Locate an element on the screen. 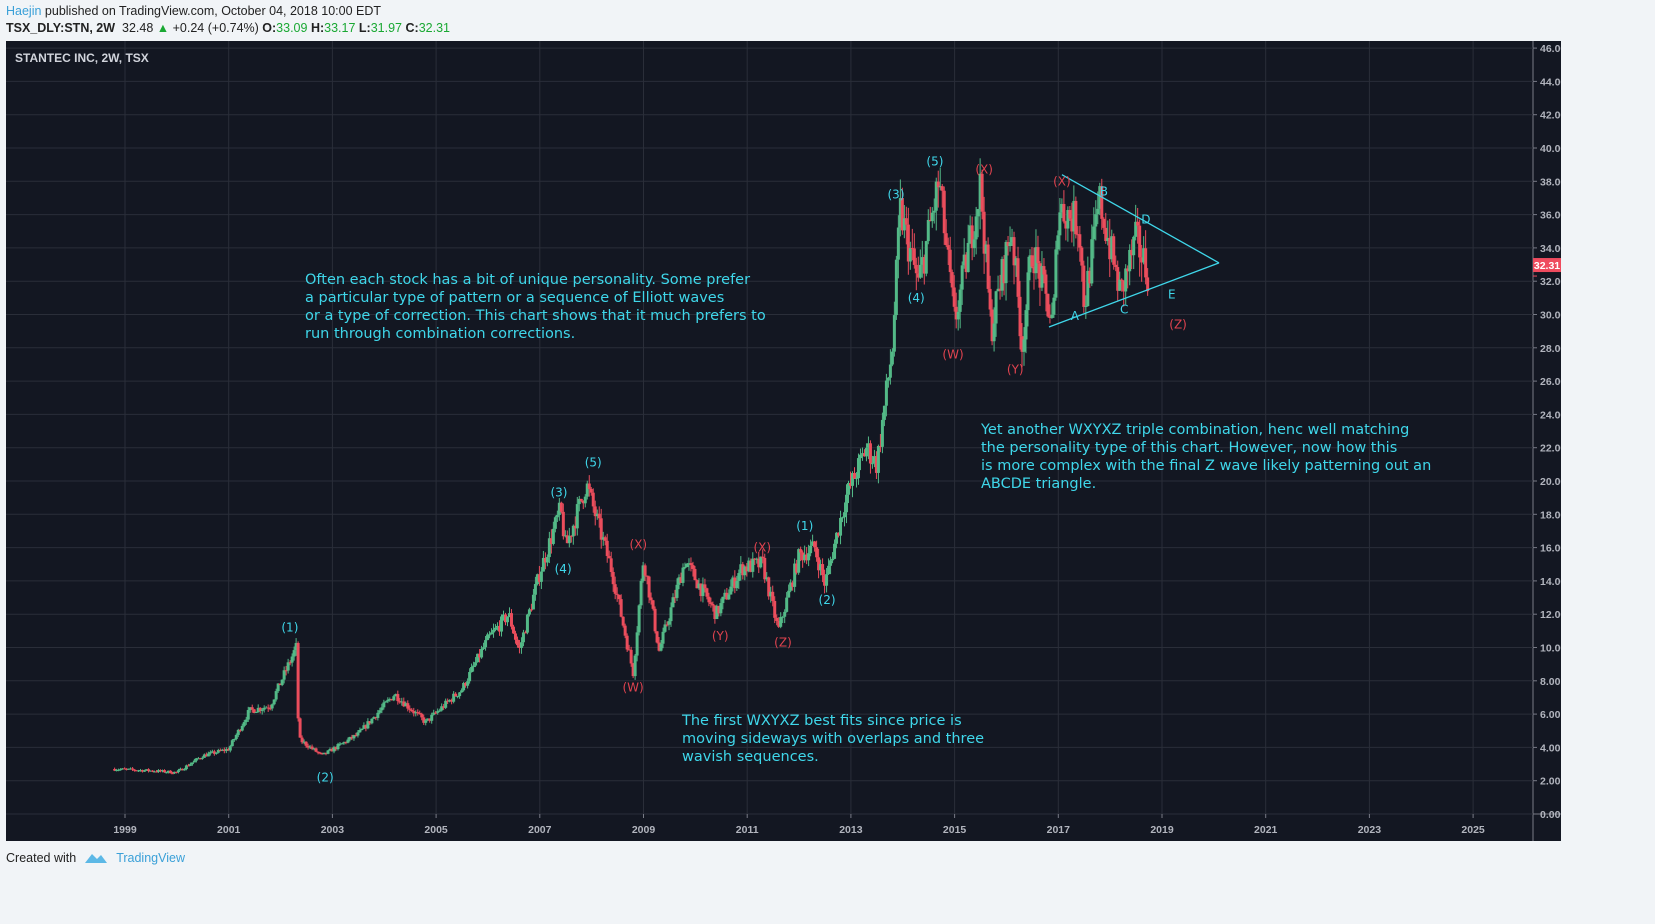  author-link: Haejin is located at coordinates (24, 11).